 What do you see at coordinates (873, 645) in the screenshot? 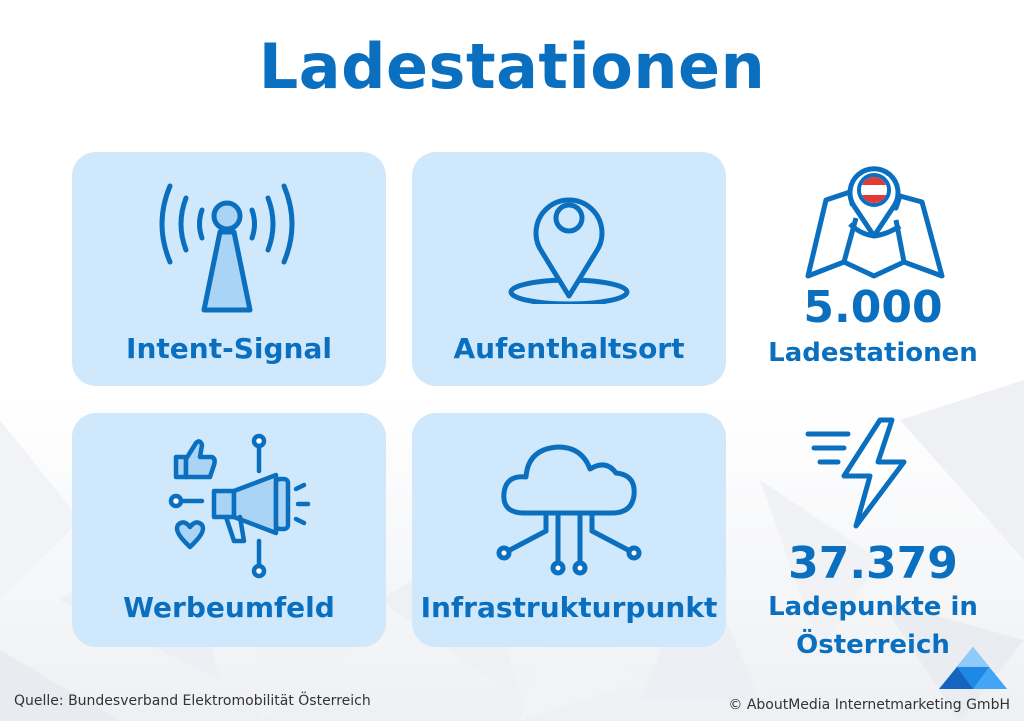
I see `stat-label-line2: Österreich` at bounding box center [873, 645].